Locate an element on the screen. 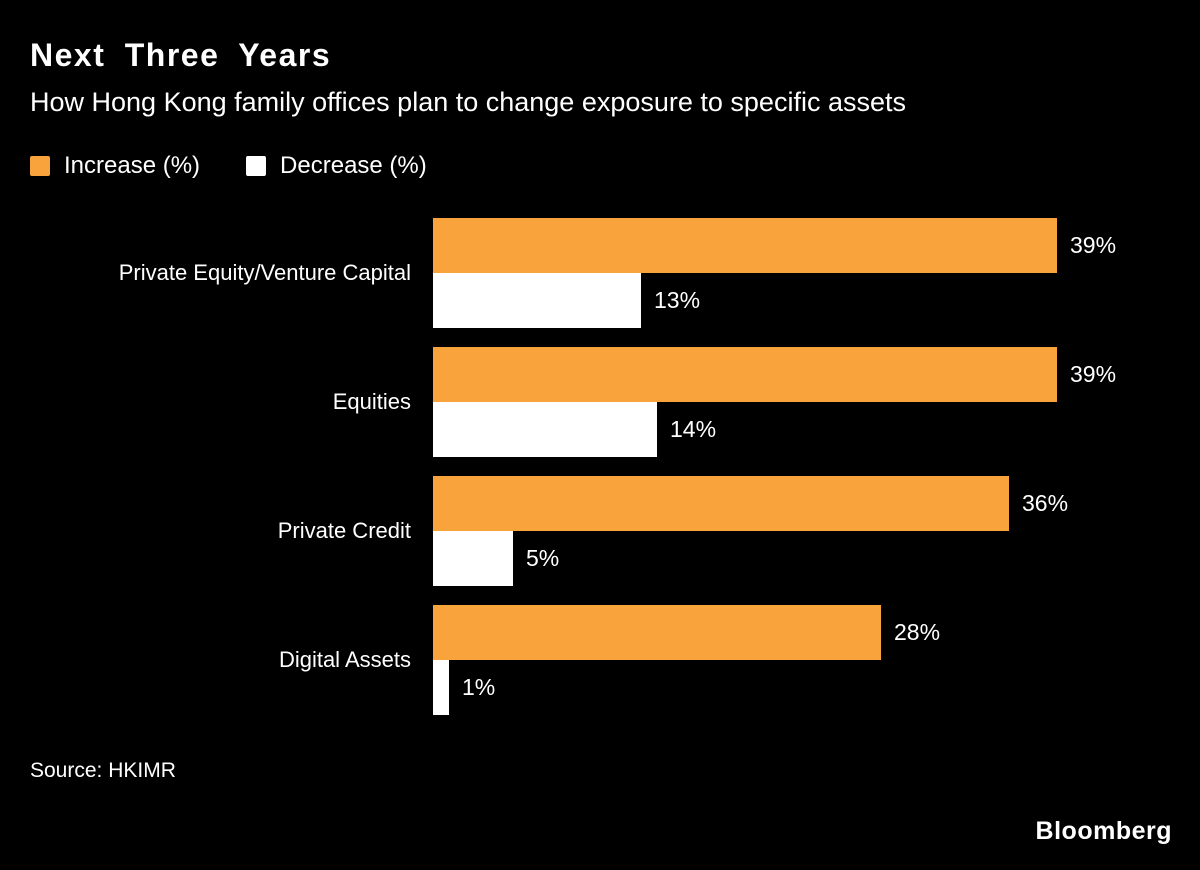 The height and width of the screenshot is (870, 1200). chart-row-private-credit: Private Credit 36% 5% is located at coordinates (600, 531).